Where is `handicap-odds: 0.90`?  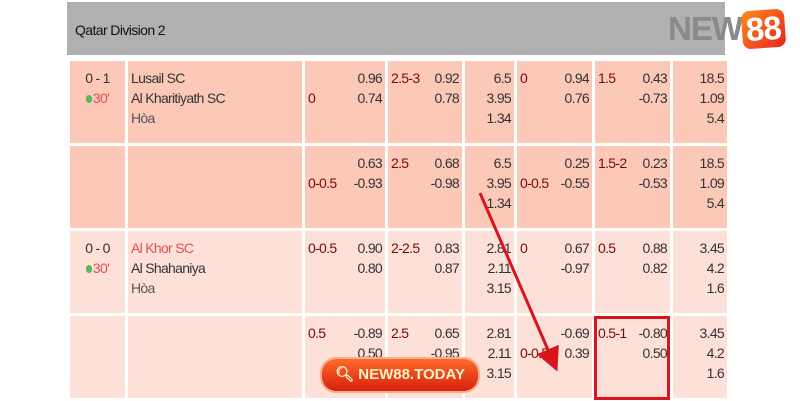 handicap-odds: 0.90 is located at coordinates (370, 248).